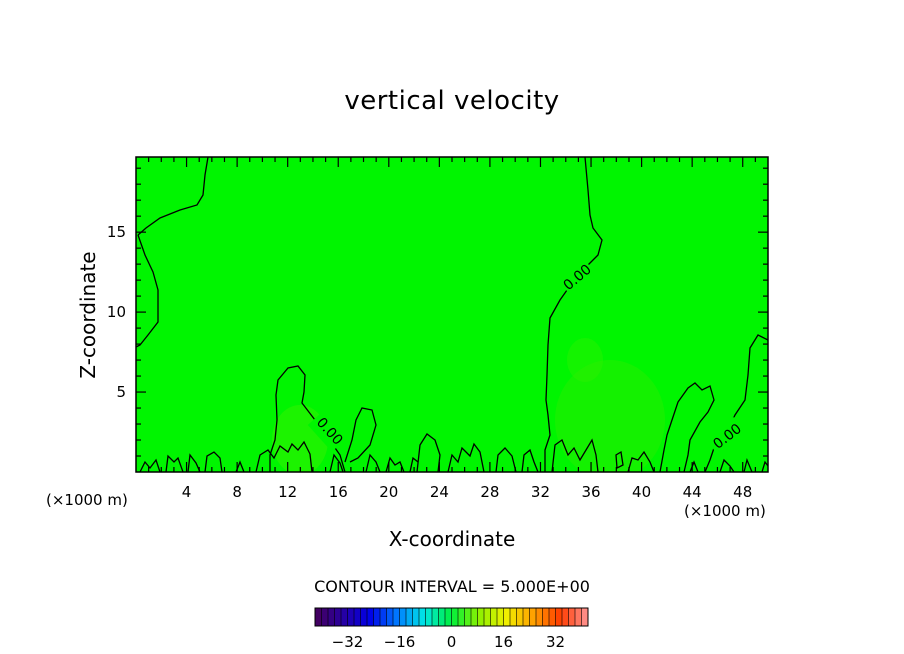 This screenshot has width=904, height=654. Describe the element at coordinates (452, 586) in the screenshot. I see `contour-interval-text: CONTOUR INTERVAL = 5.000E+00` at that location.